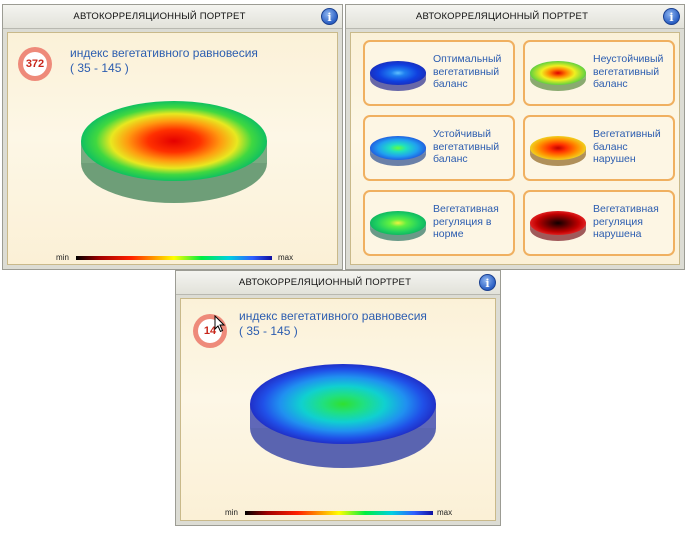 The image size is (687, 533). I want to click on legend-tile-disturbed-balance: Вегетативный баланс нарушен, so click(599, 148).